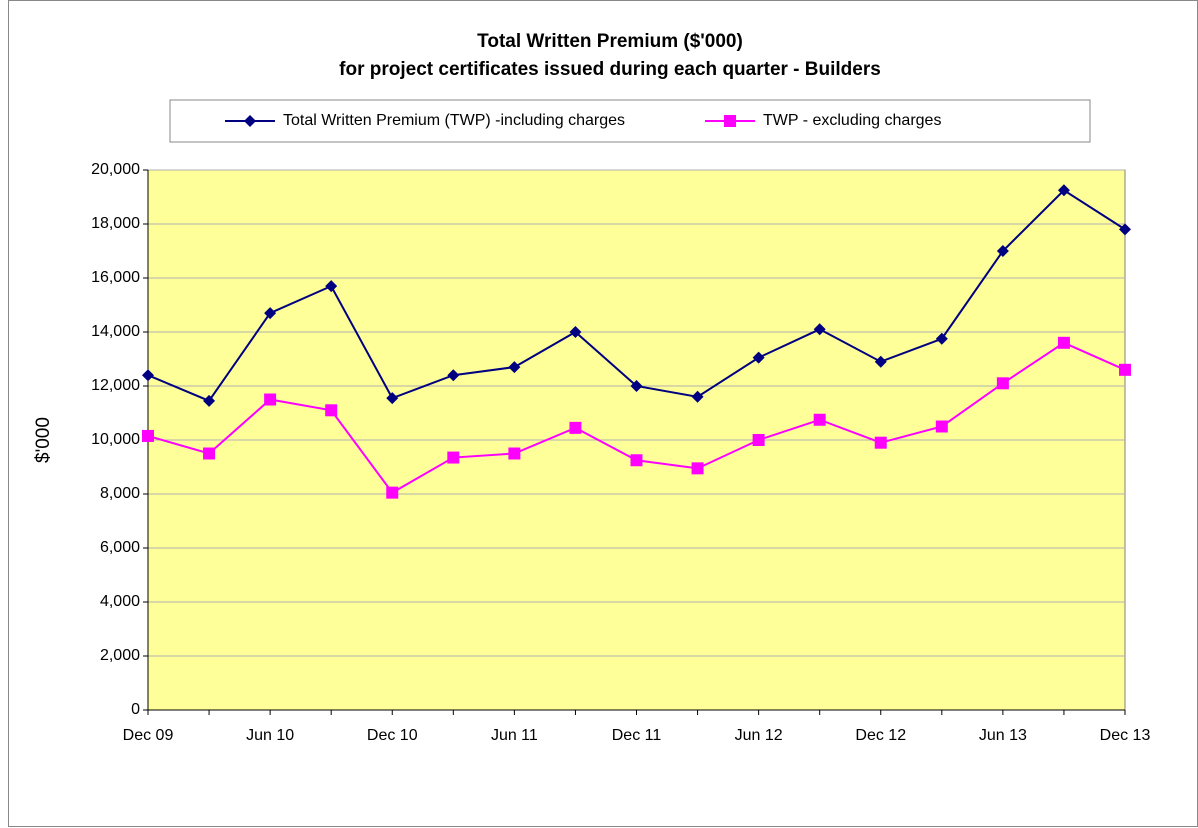  I want to click on y-tick-label: 18,000, so click(115, 223).